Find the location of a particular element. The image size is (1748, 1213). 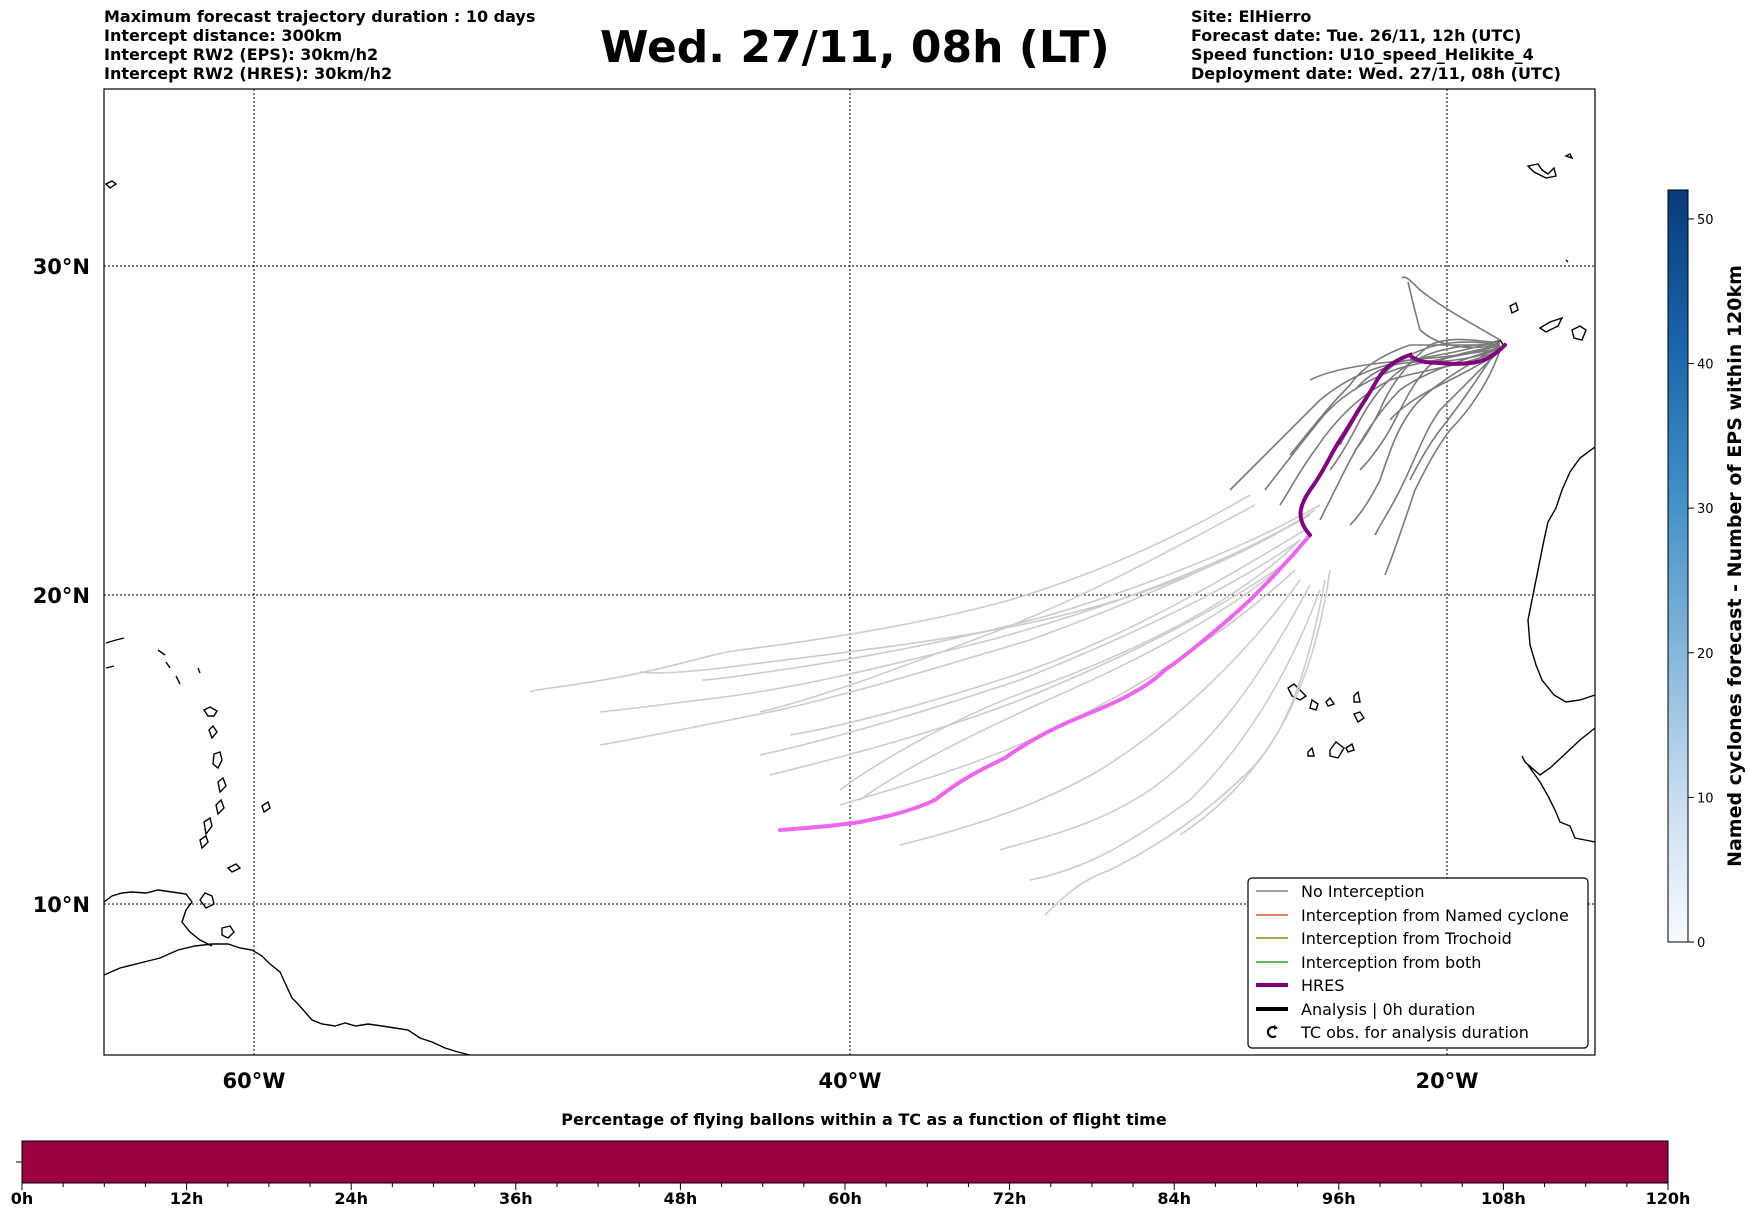

bottom-bar-tick-label: 48h is located at coordinates (681, 1198).